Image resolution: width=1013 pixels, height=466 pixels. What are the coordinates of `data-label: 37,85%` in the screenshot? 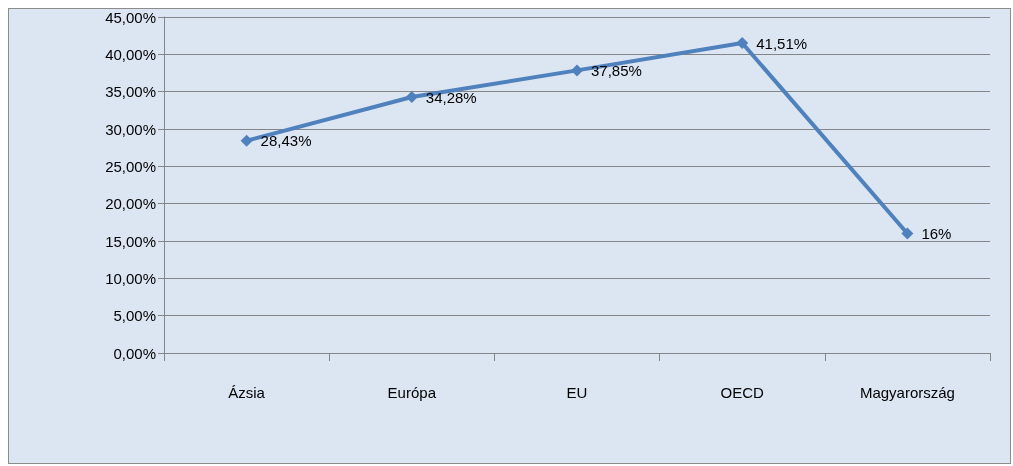 It's located at (616, 70).